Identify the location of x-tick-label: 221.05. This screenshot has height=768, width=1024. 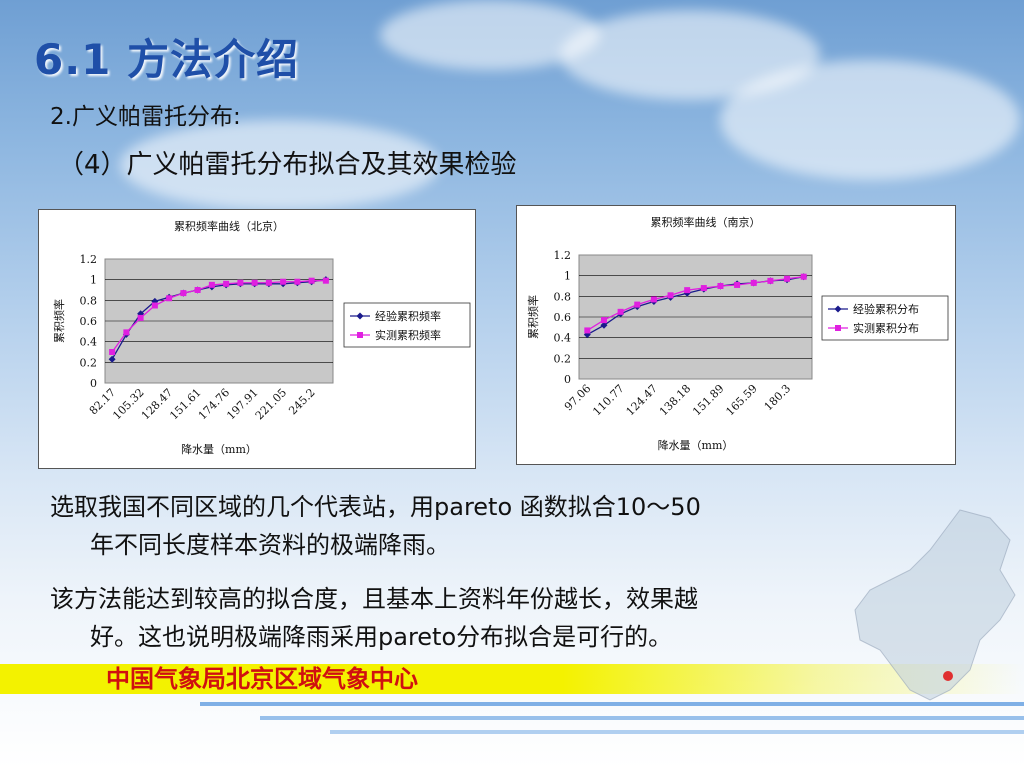
(271, 404).